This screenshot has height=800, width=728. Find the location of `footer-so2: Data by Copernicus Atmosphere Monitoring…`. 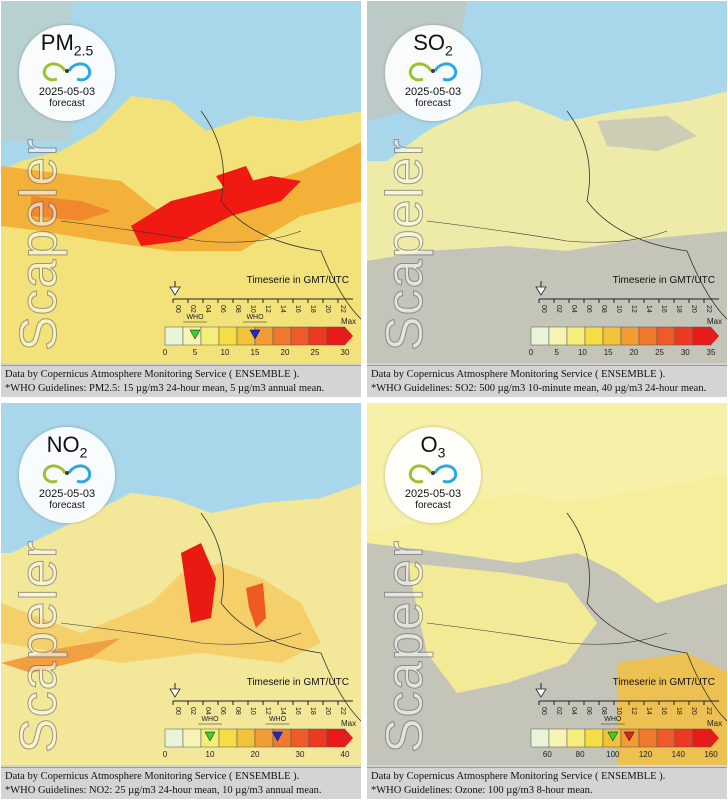

footer-so2: Data by Copernicus Atmosphere Monitoring… is located at coordinates (547, 381).